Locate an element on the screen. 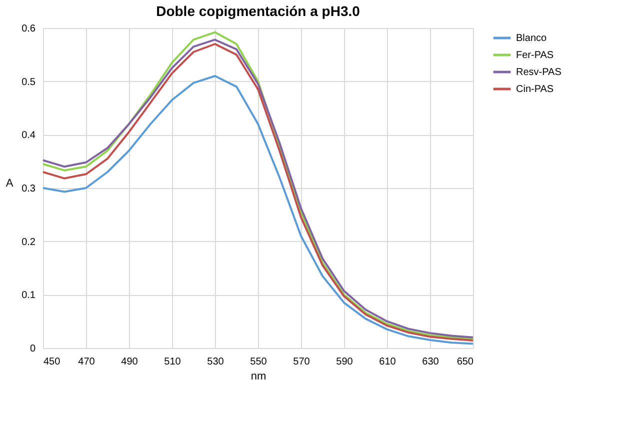 Image resolution: width=617 pixels, height=434 pixels. y-tick-label: 0.1 is located at coordinates (29, 296).